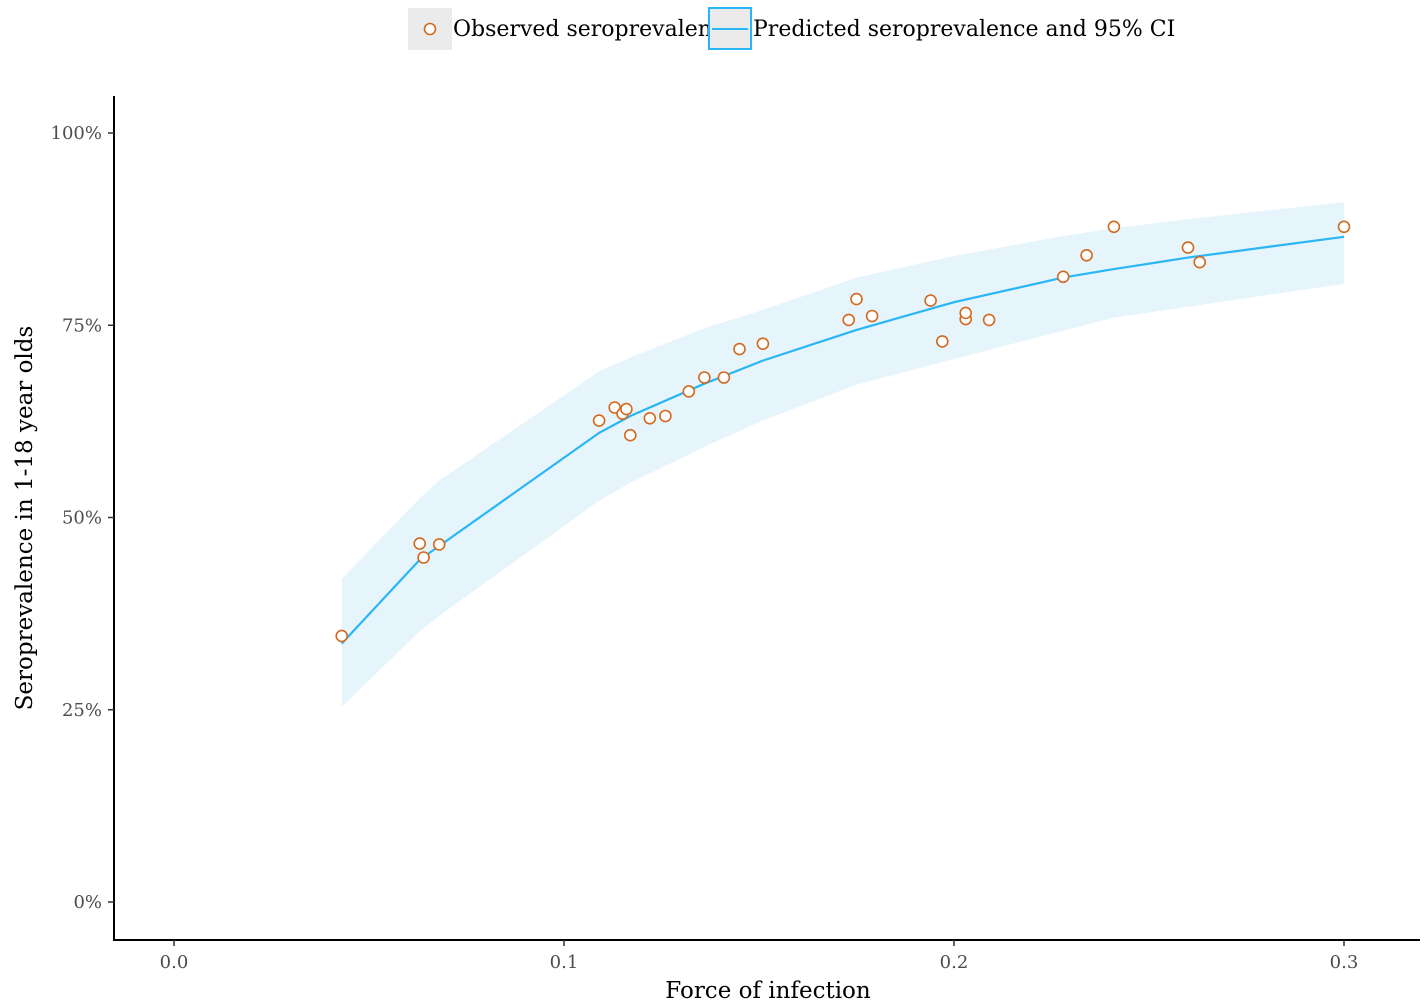 The image size is (1424, 1004). Describe the element at coordinates (954, 962) in the screenshot. I see `x-tick-label: 0.2` at that location.